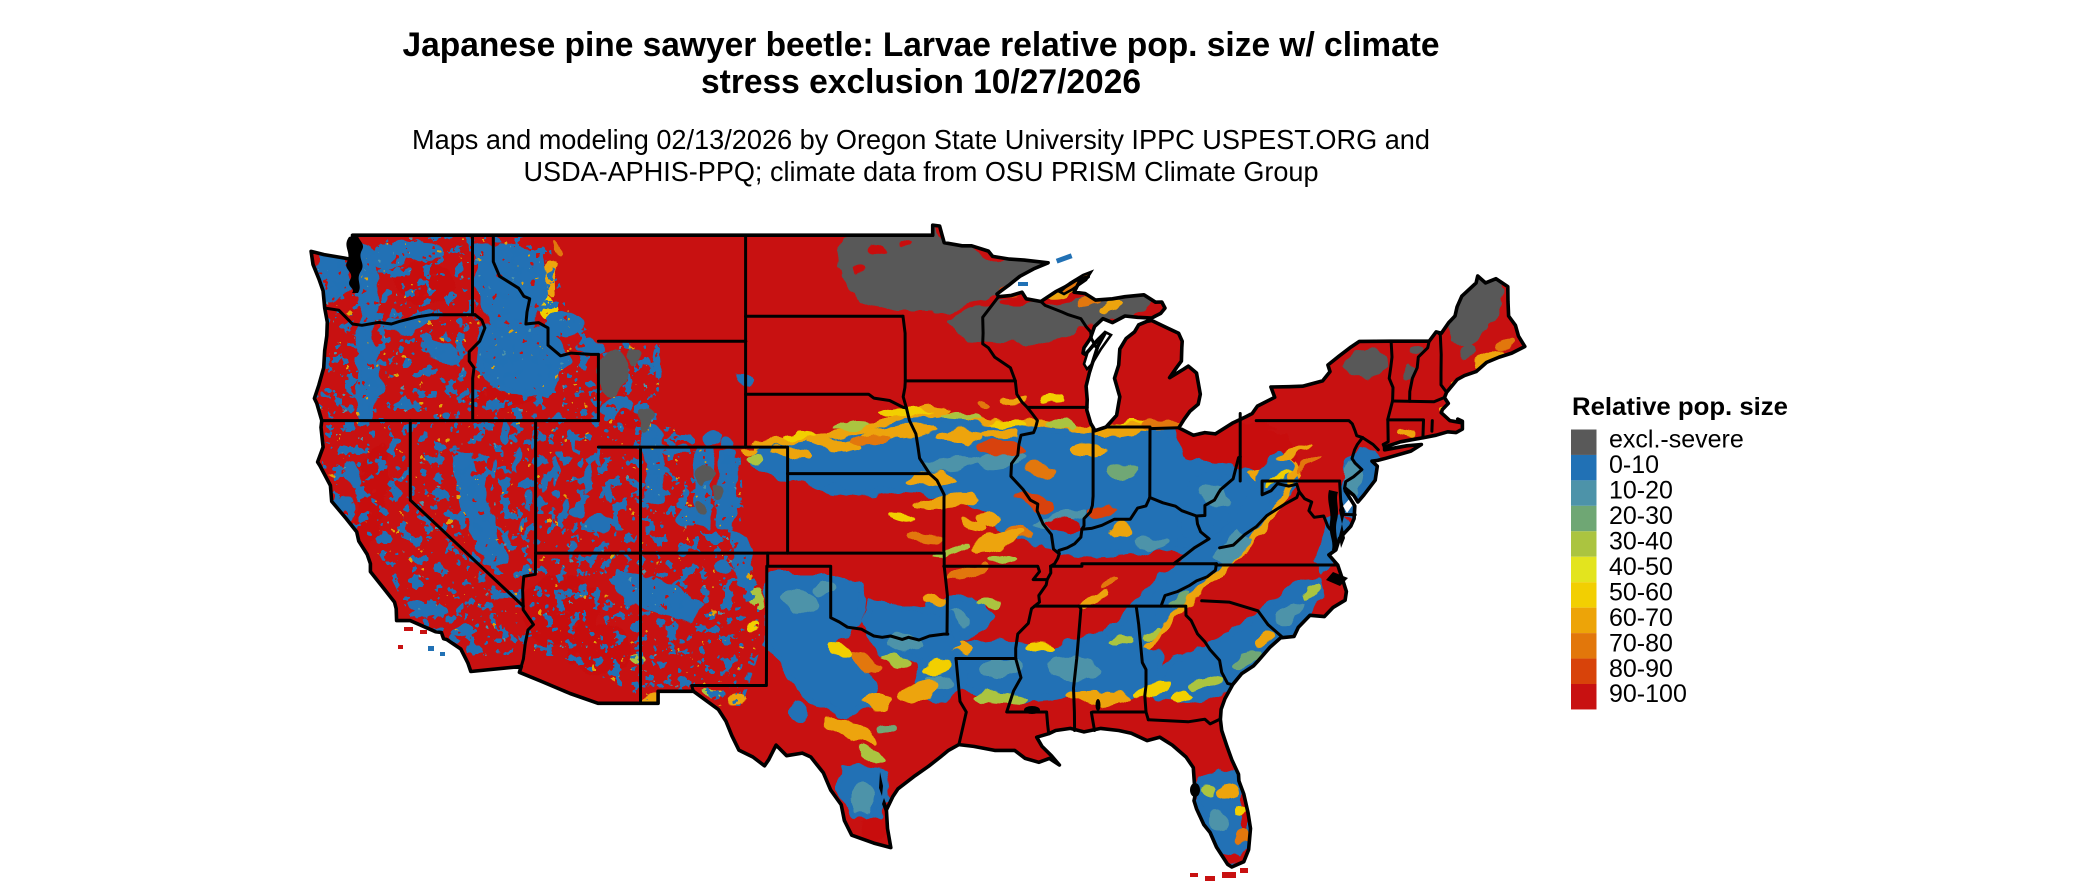 The height and width of the screenshot is (892, 2100). Describe the element at coordinates (1641, 618) in the screenshot. I see `svg-text: 60-70` at that location.